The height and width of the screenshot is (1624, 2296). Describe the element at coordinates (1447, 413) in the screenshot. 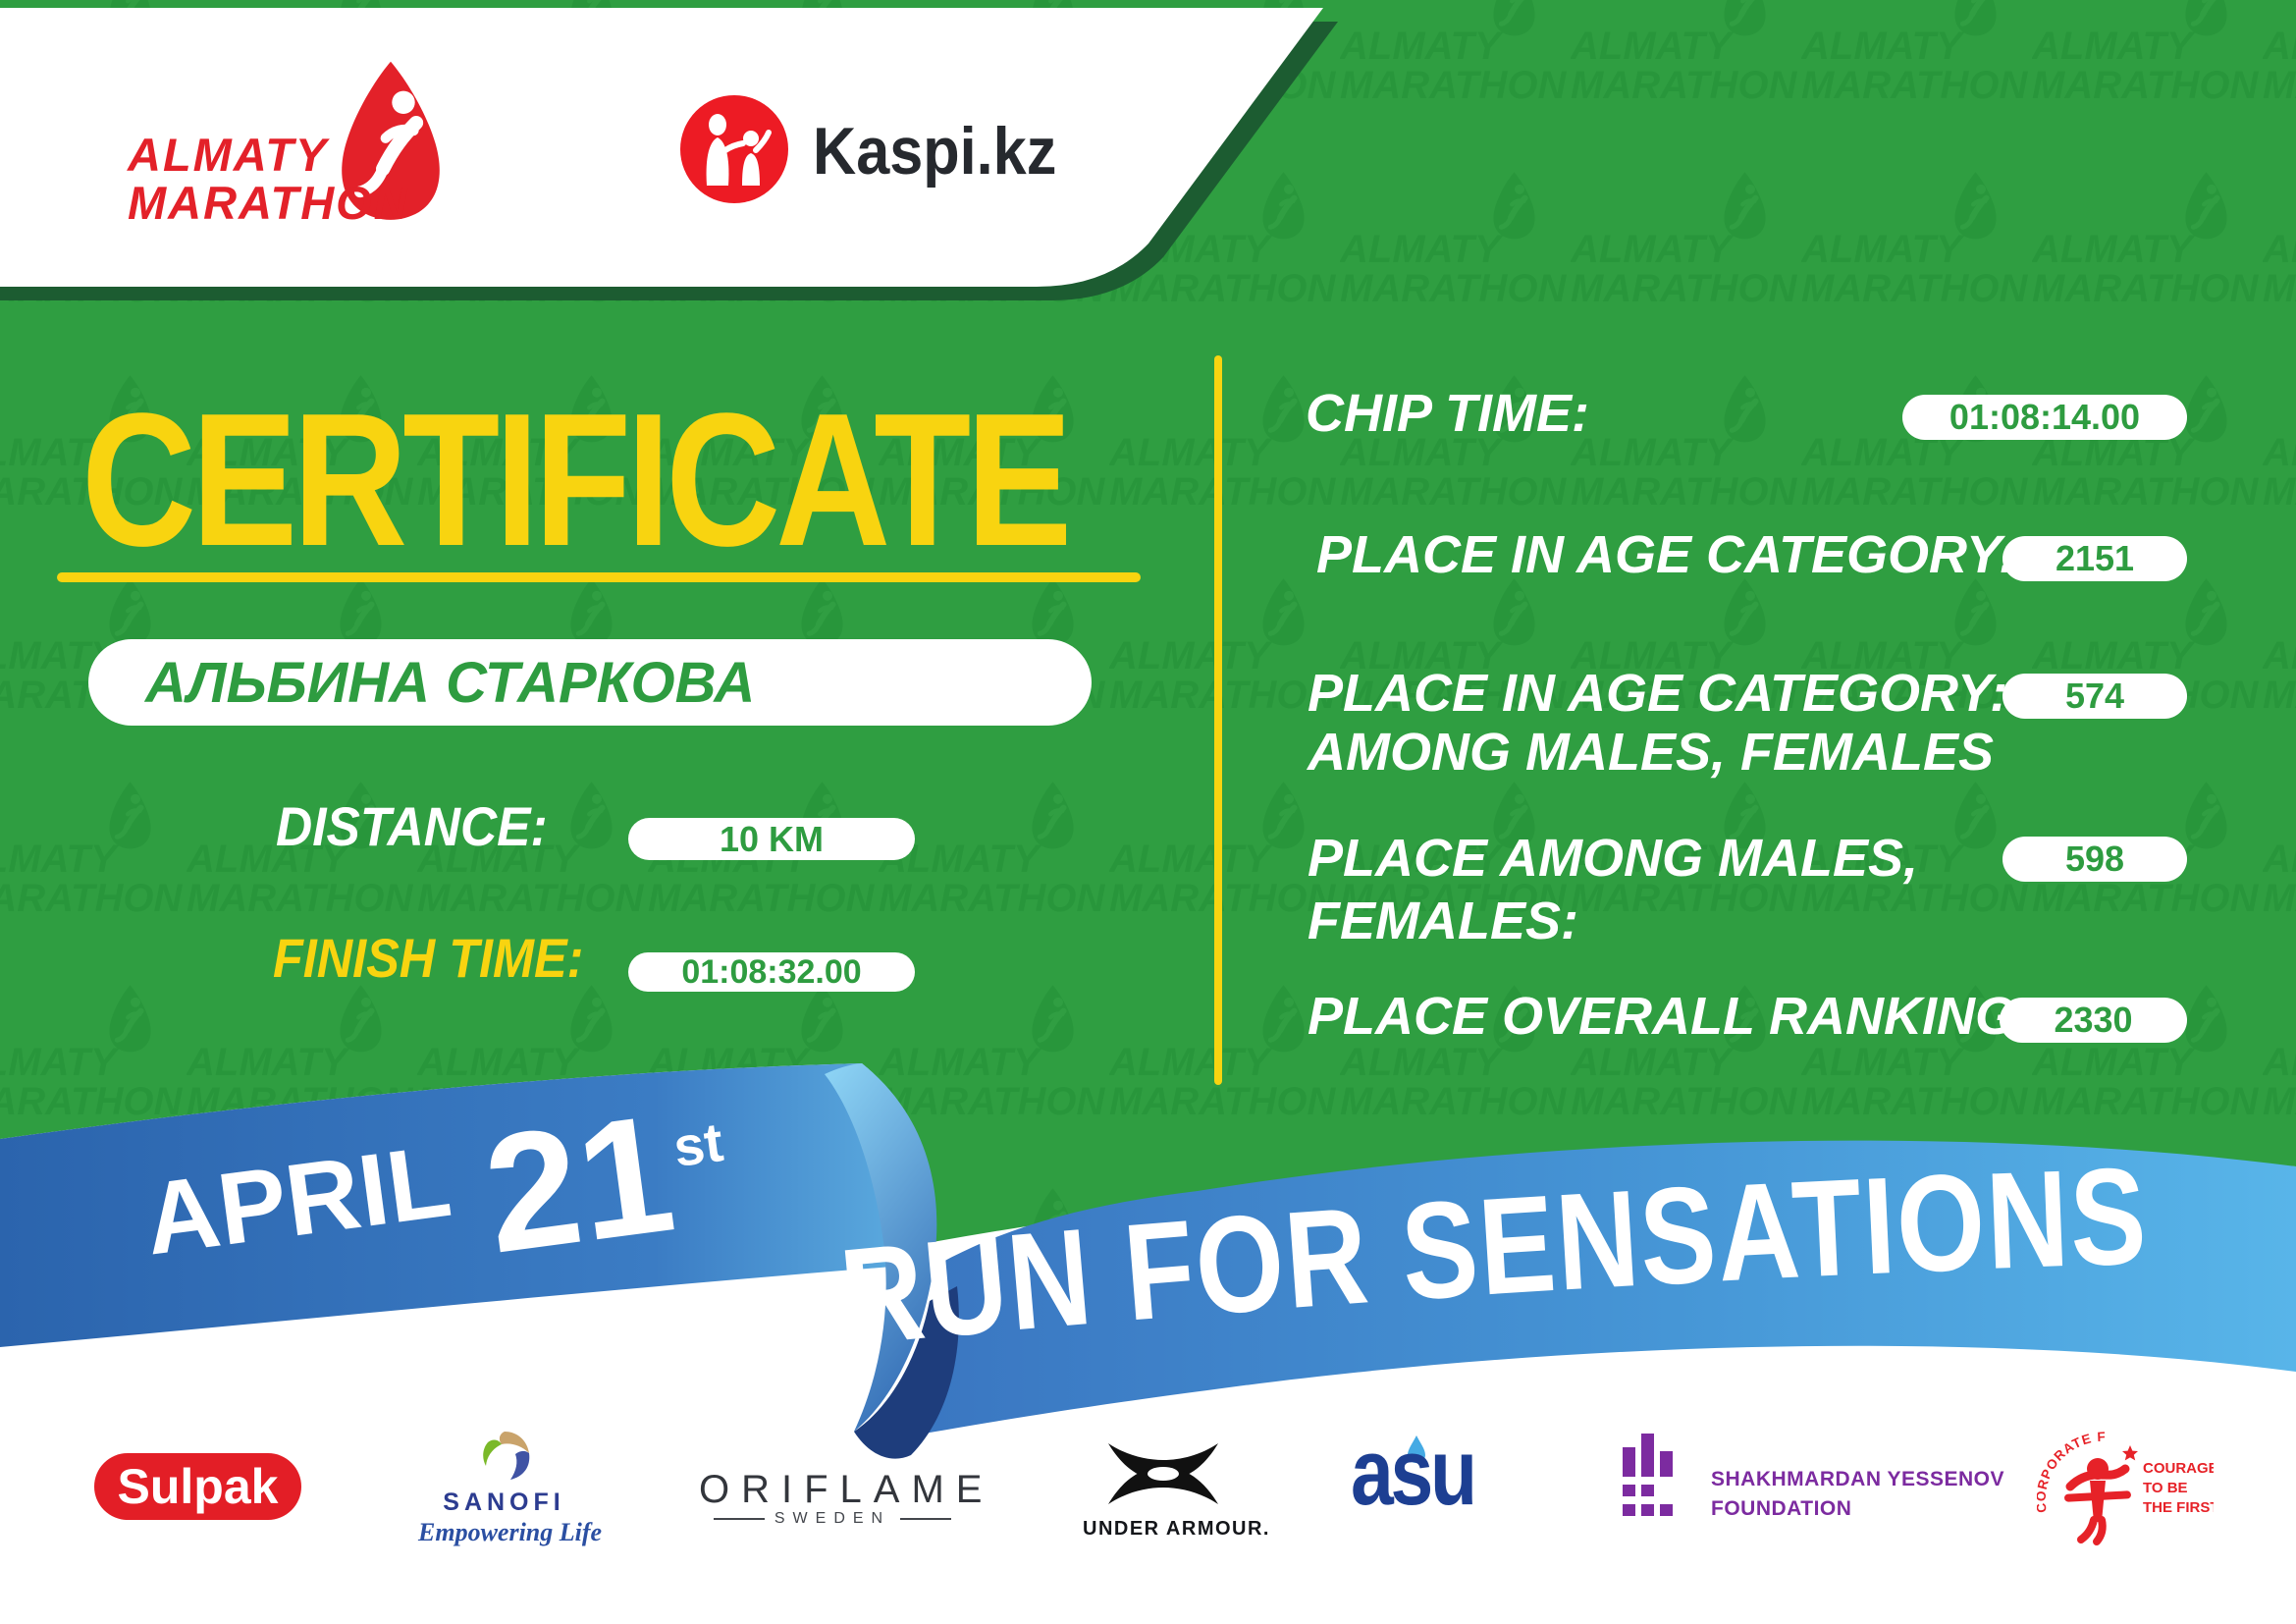

I see `chip-time-label: CHIP TIME:` at that location.